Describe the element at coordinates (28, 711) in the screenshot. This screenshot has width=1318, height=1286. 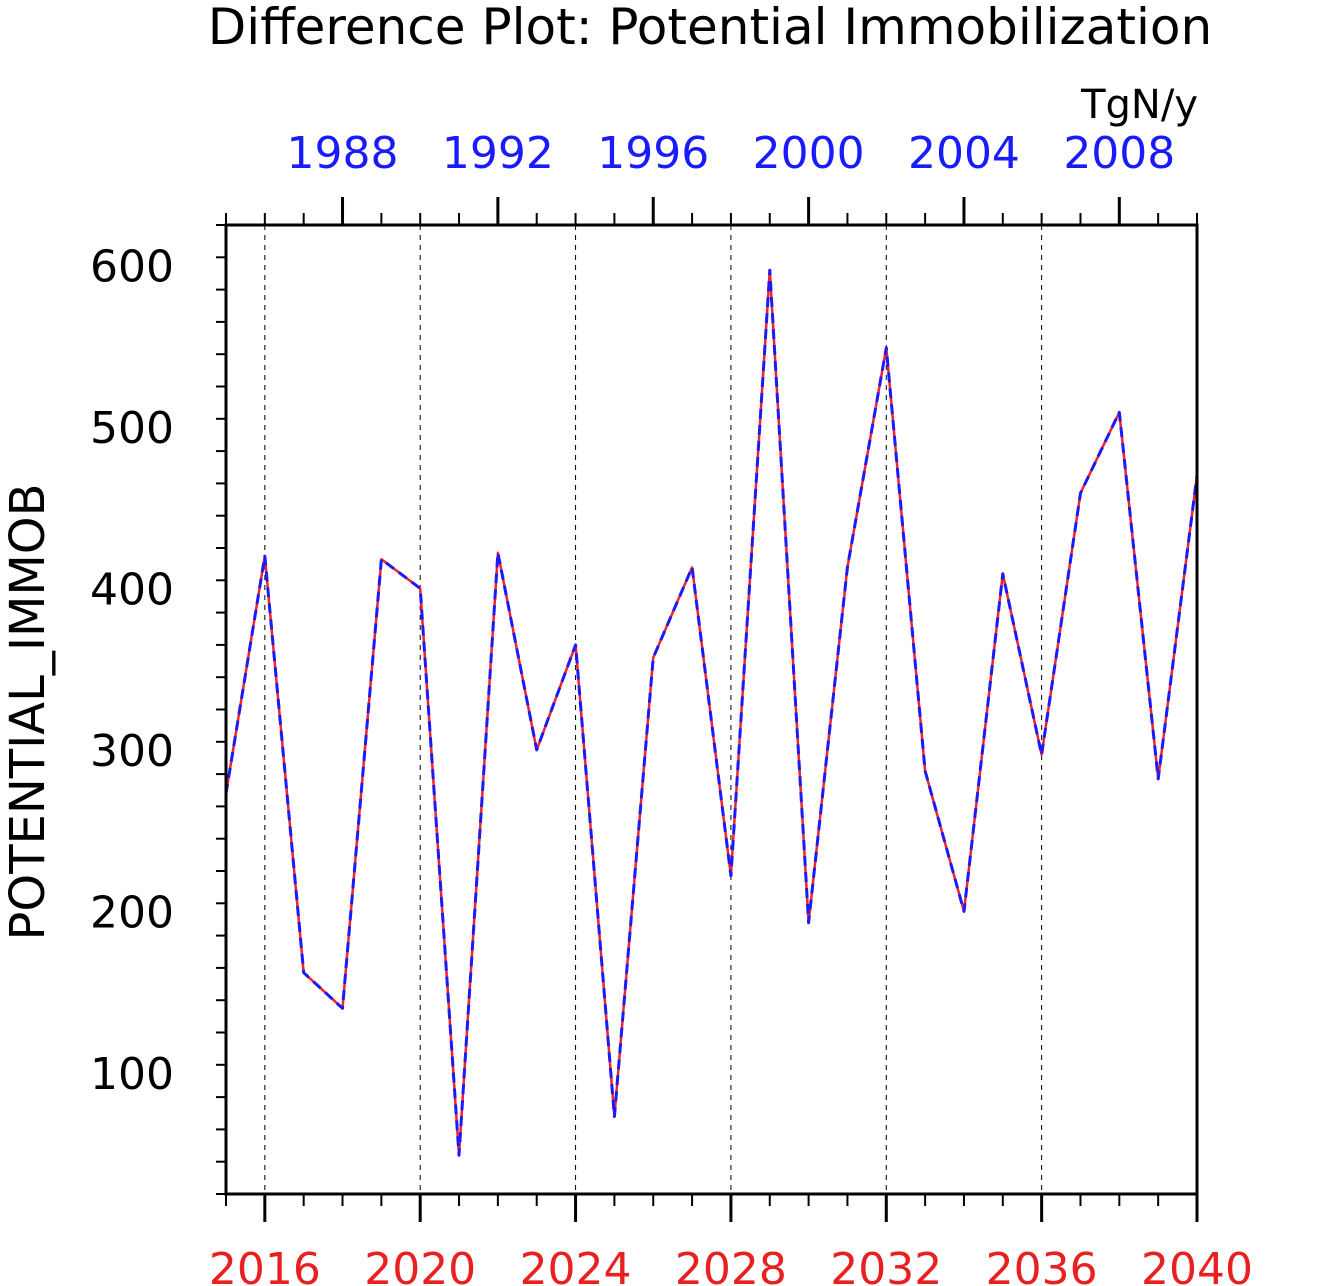
I see `y-axis-label: POTENTIAL_IMMOB` at that location.